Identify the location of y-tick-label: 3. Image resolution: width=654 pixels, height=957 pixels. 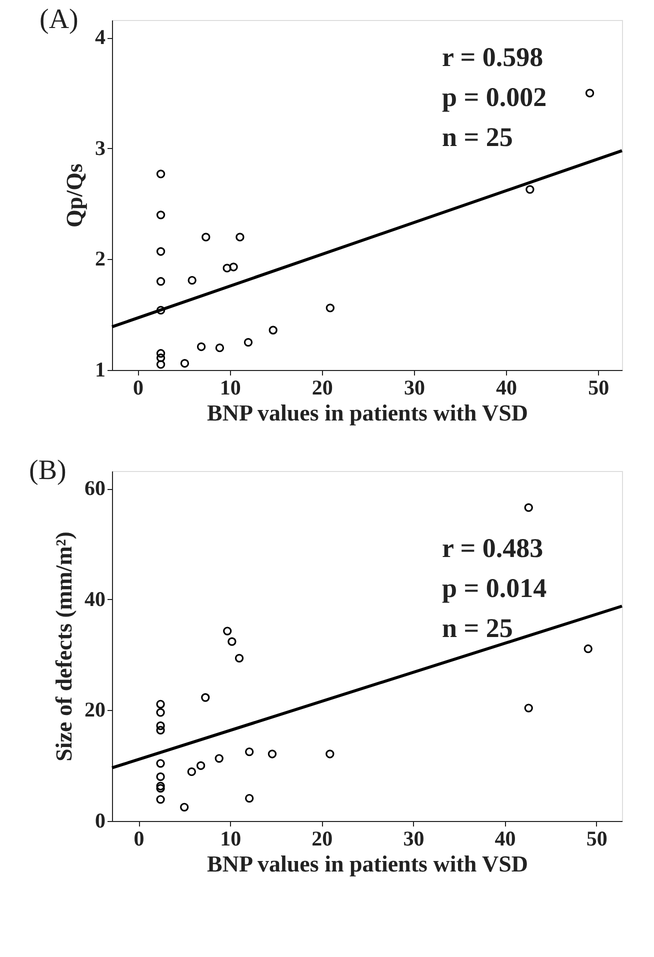
(100, 148).